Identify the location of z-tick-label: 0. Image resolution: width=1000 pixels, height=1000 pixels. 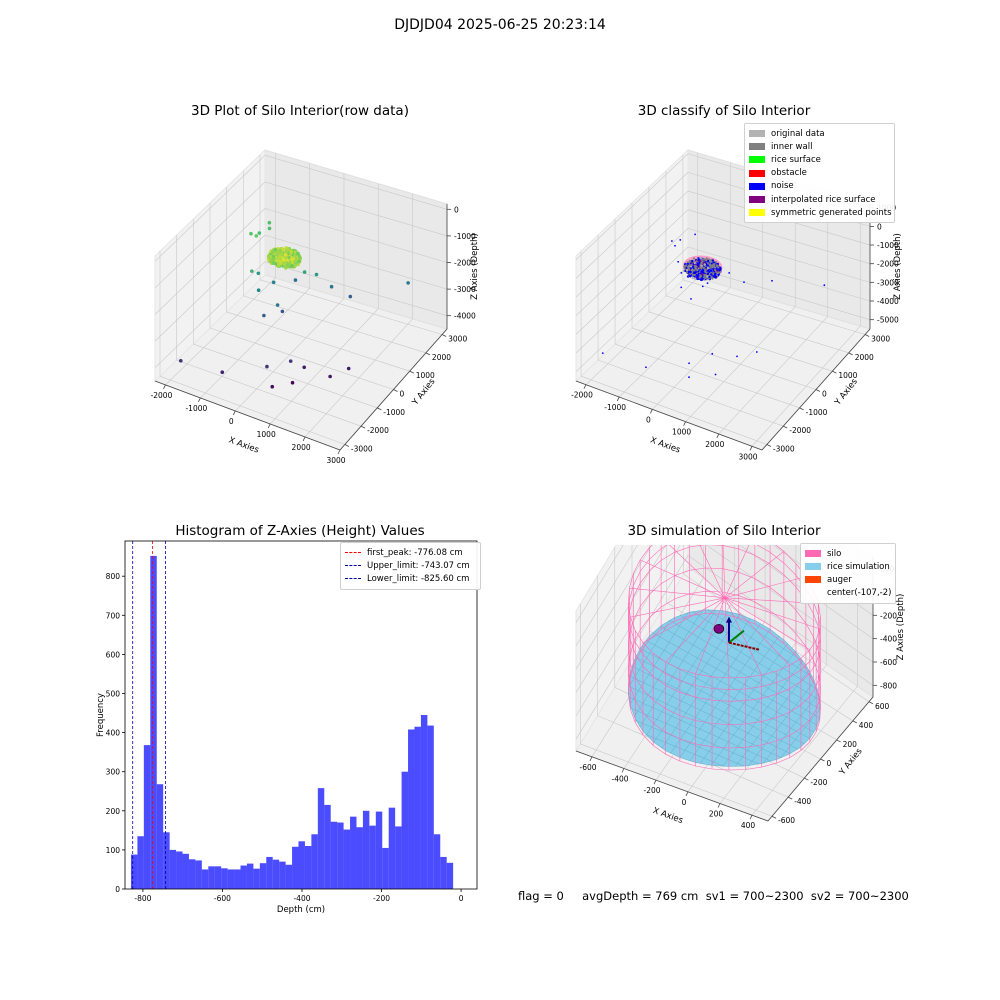
(456, 209).